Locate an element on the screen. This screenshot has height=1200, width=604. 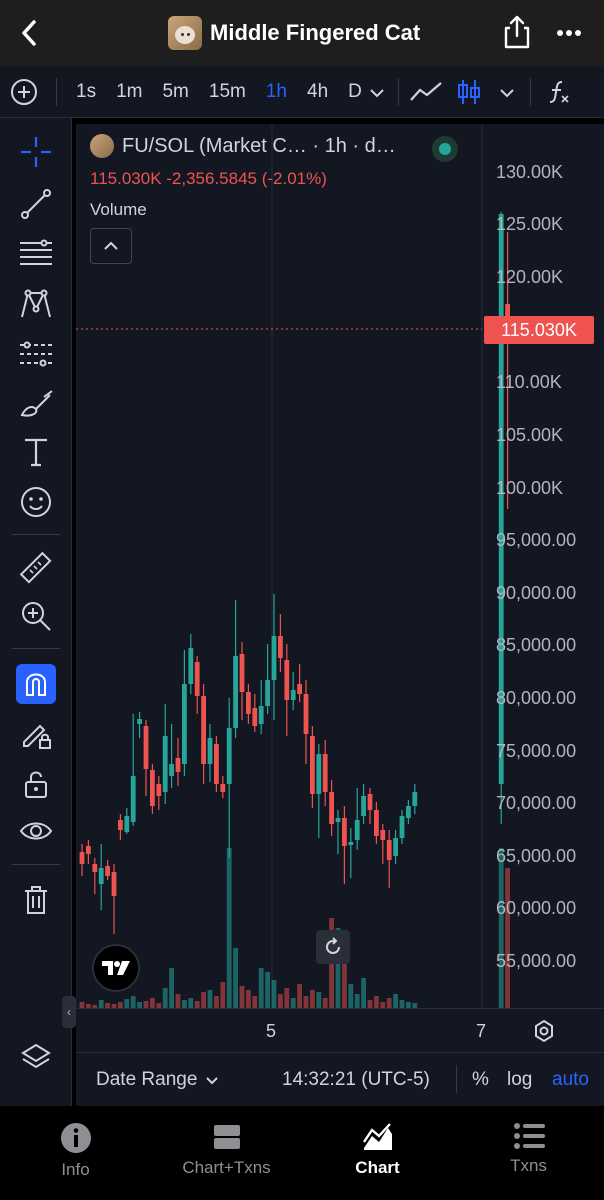
time-axis: 5 7 is located at coordinates (340, 1030).